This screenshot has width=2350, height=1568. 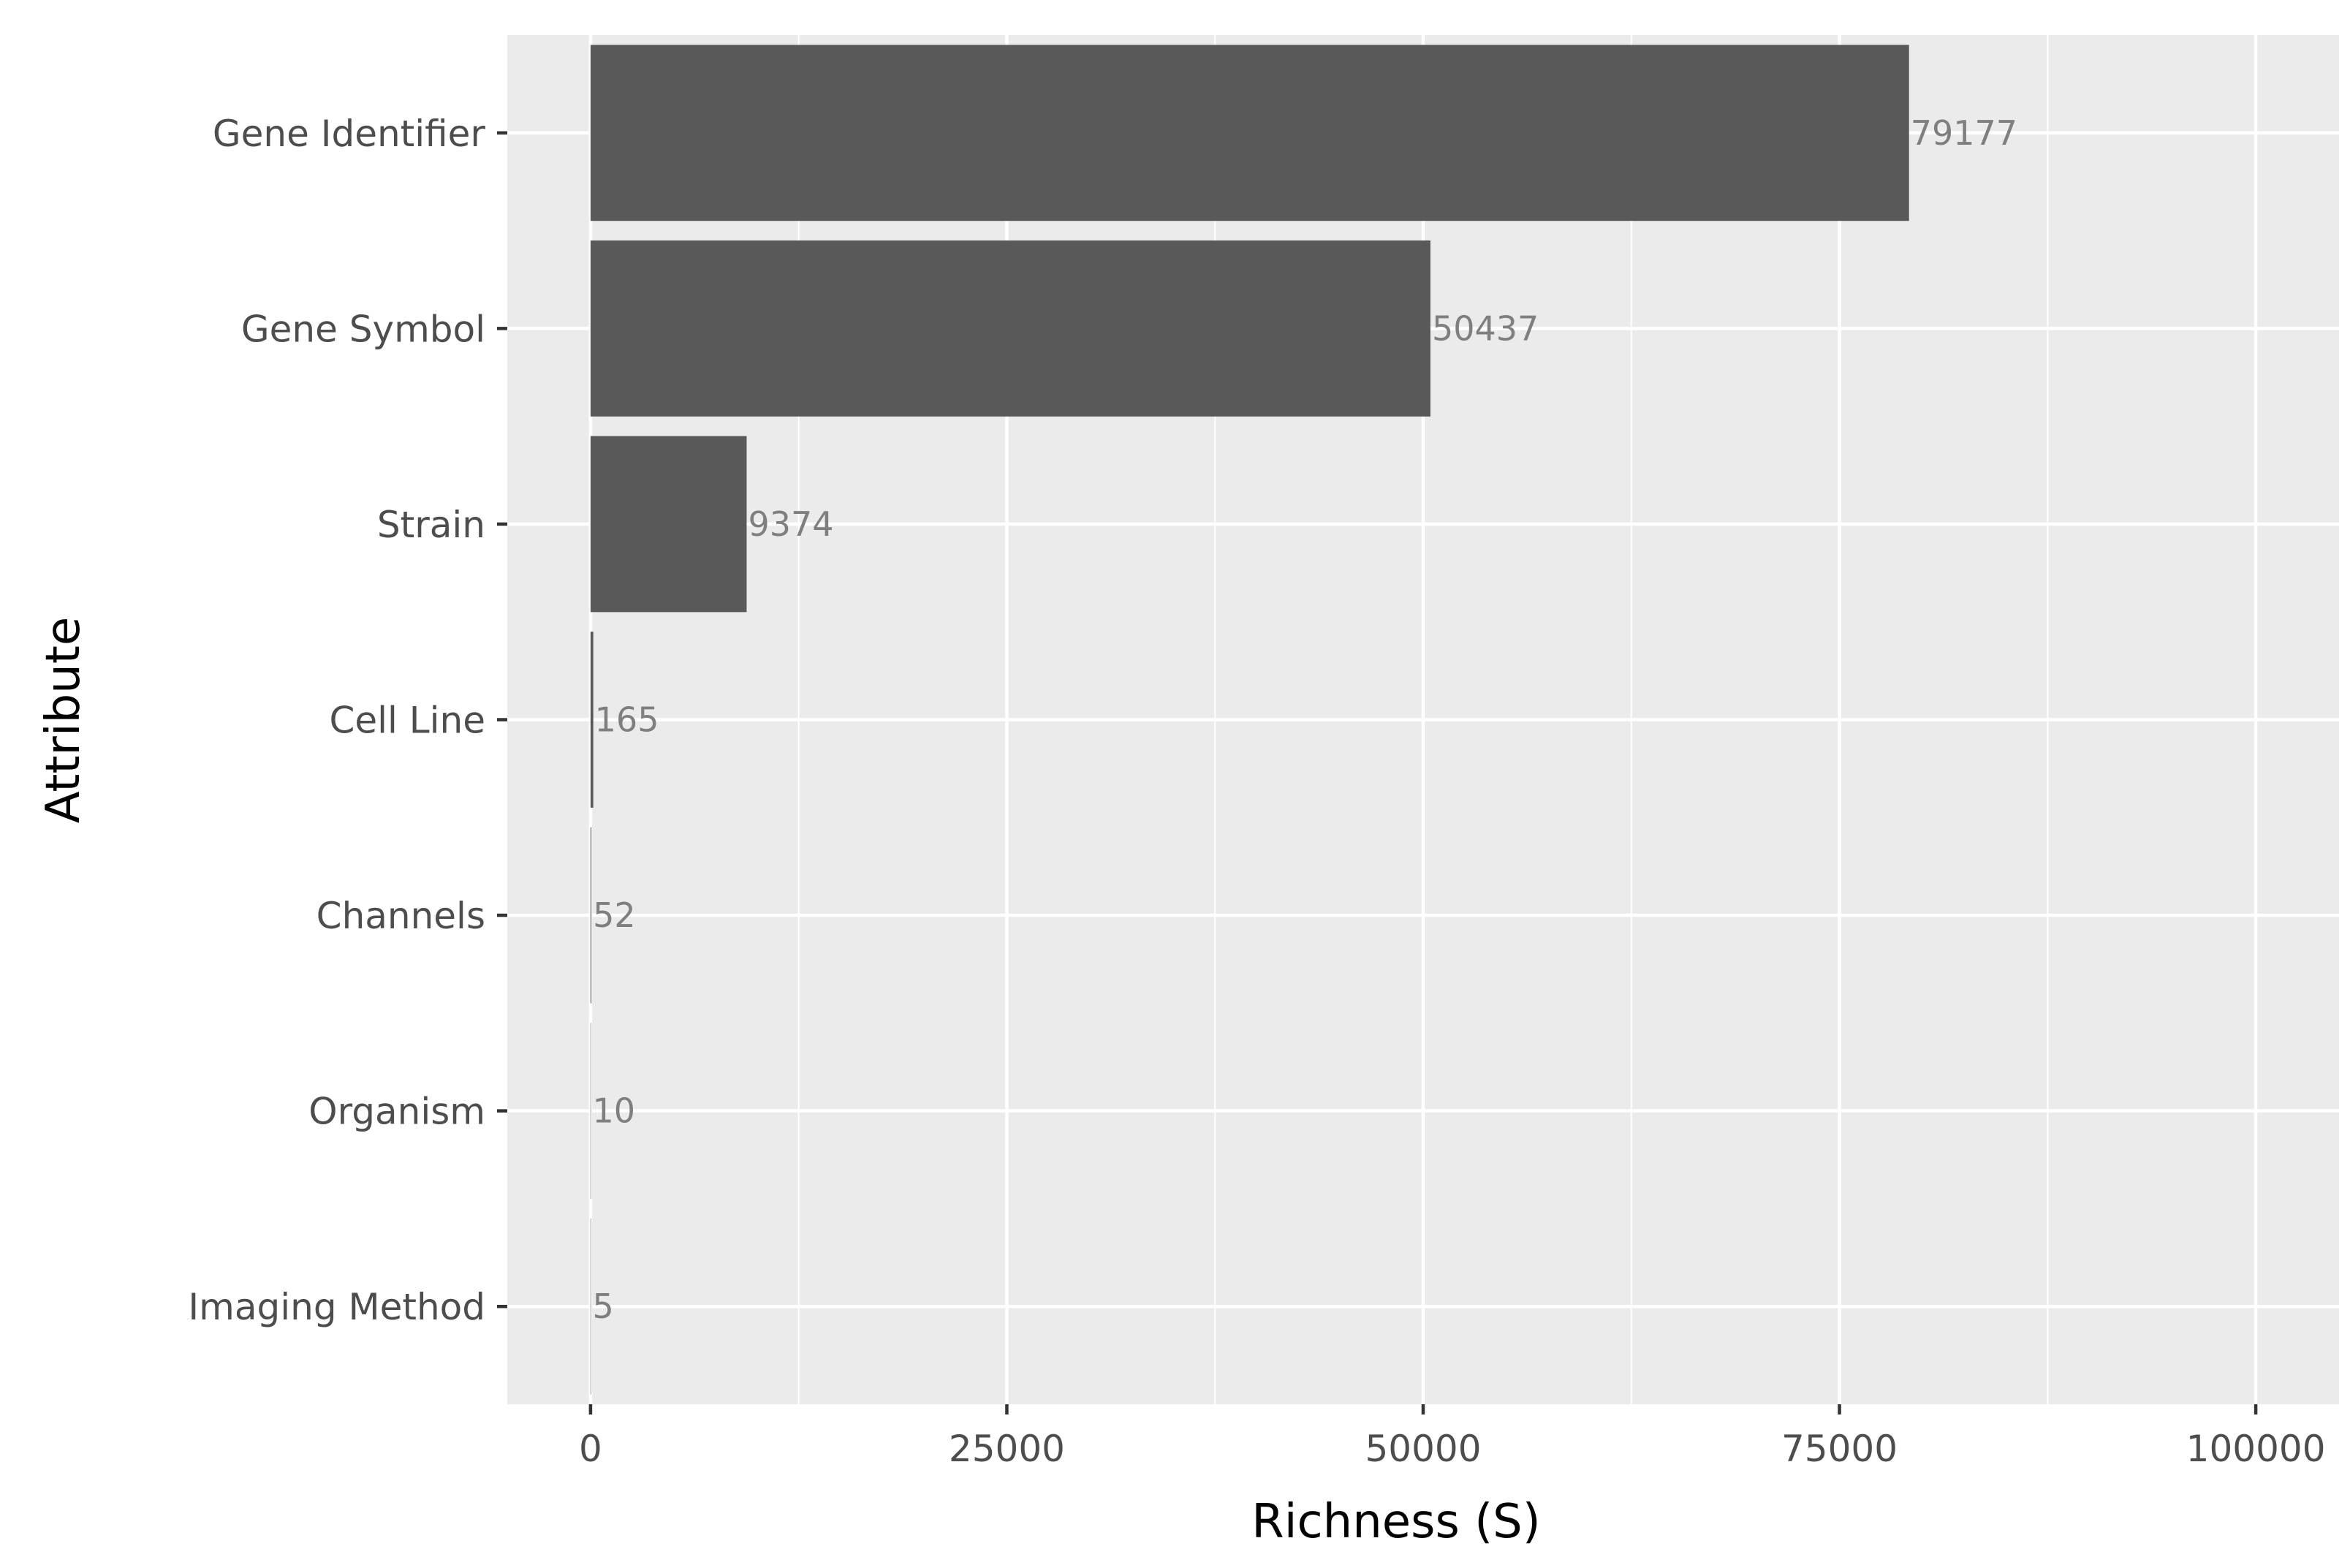 I want to click on x-tick-label: 25000, so click(x=1007, y=1449).